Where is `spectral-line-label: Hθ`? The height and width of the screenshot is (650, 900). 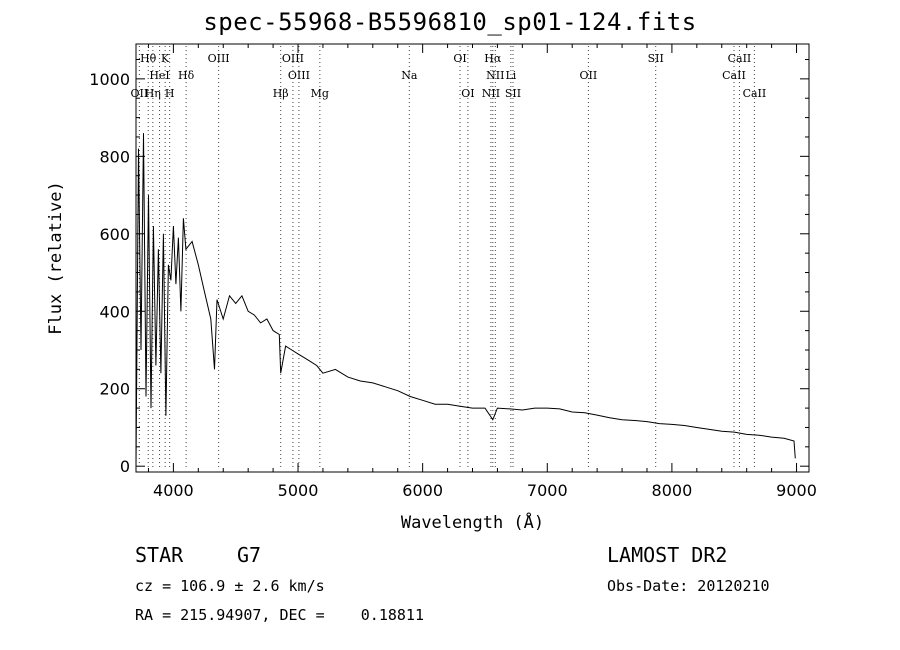
spectral-line-label: Hθ is located at coordinates (148, 58).